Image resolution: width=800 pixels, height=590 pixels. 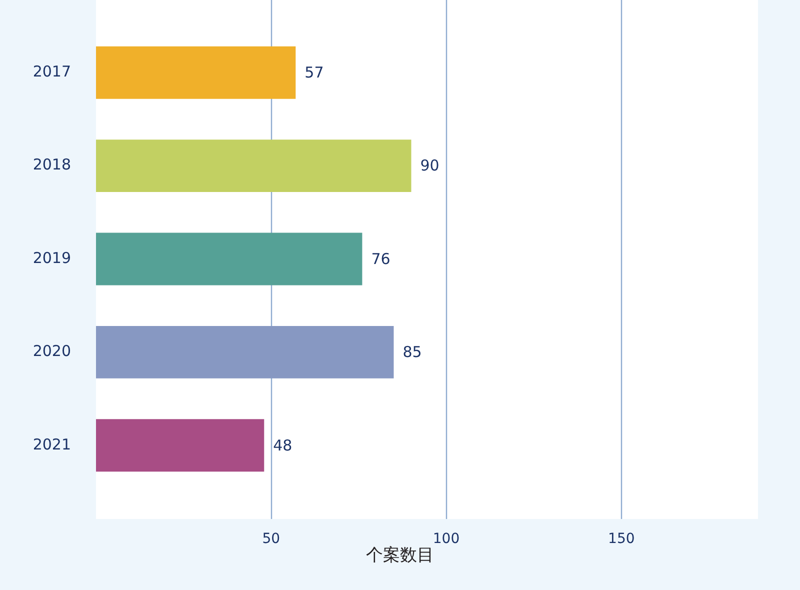 What do you see at coordinates (51, 71) in the screenshot?
I see `y-tick-label: 2017` at bounding box center [51, 71].